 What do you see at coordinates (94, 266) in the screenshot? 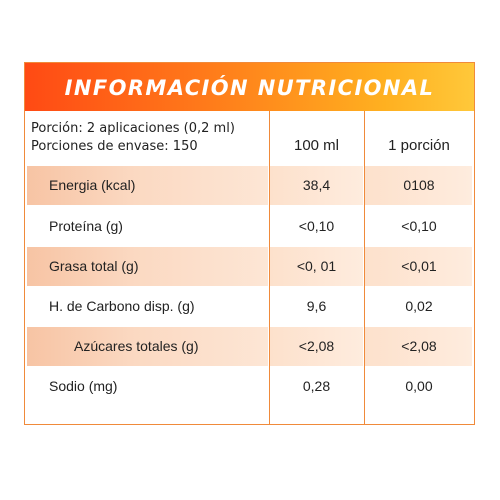
I see `row-label: Grasa total (g)` at bounding box center [94, 266].